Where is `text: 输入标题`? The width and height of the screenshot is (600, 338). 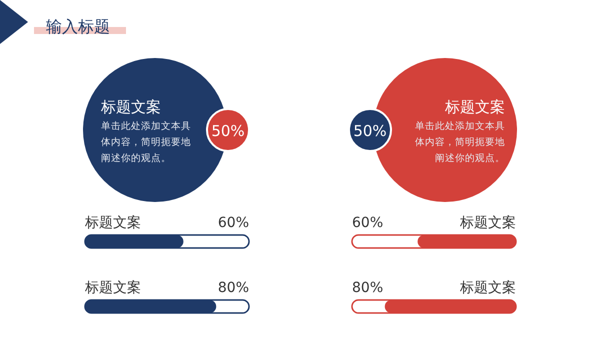 text: 输入标题 is located at coordinates (78, 26).